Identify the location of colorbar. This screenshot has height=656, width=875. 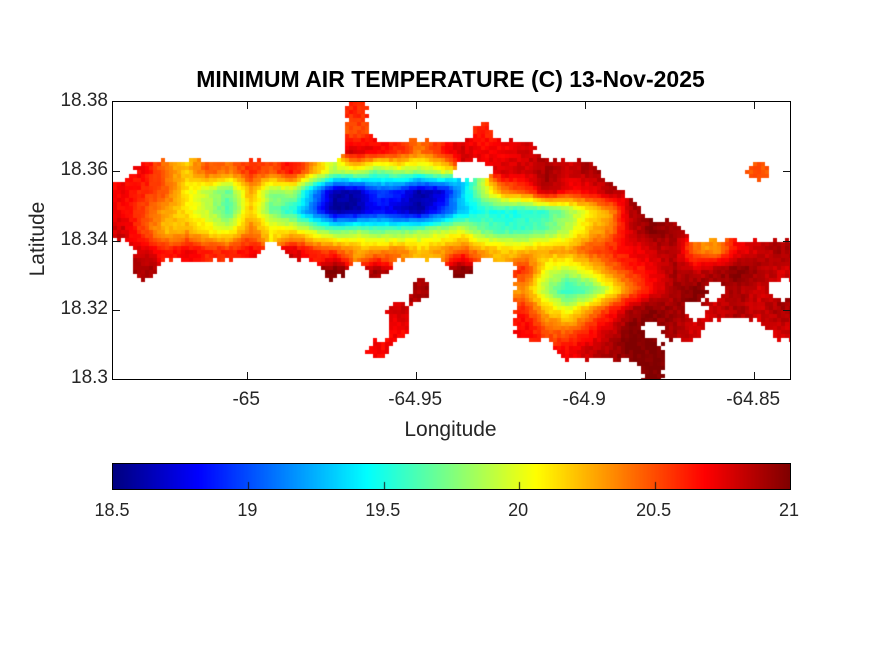
(451, 476).